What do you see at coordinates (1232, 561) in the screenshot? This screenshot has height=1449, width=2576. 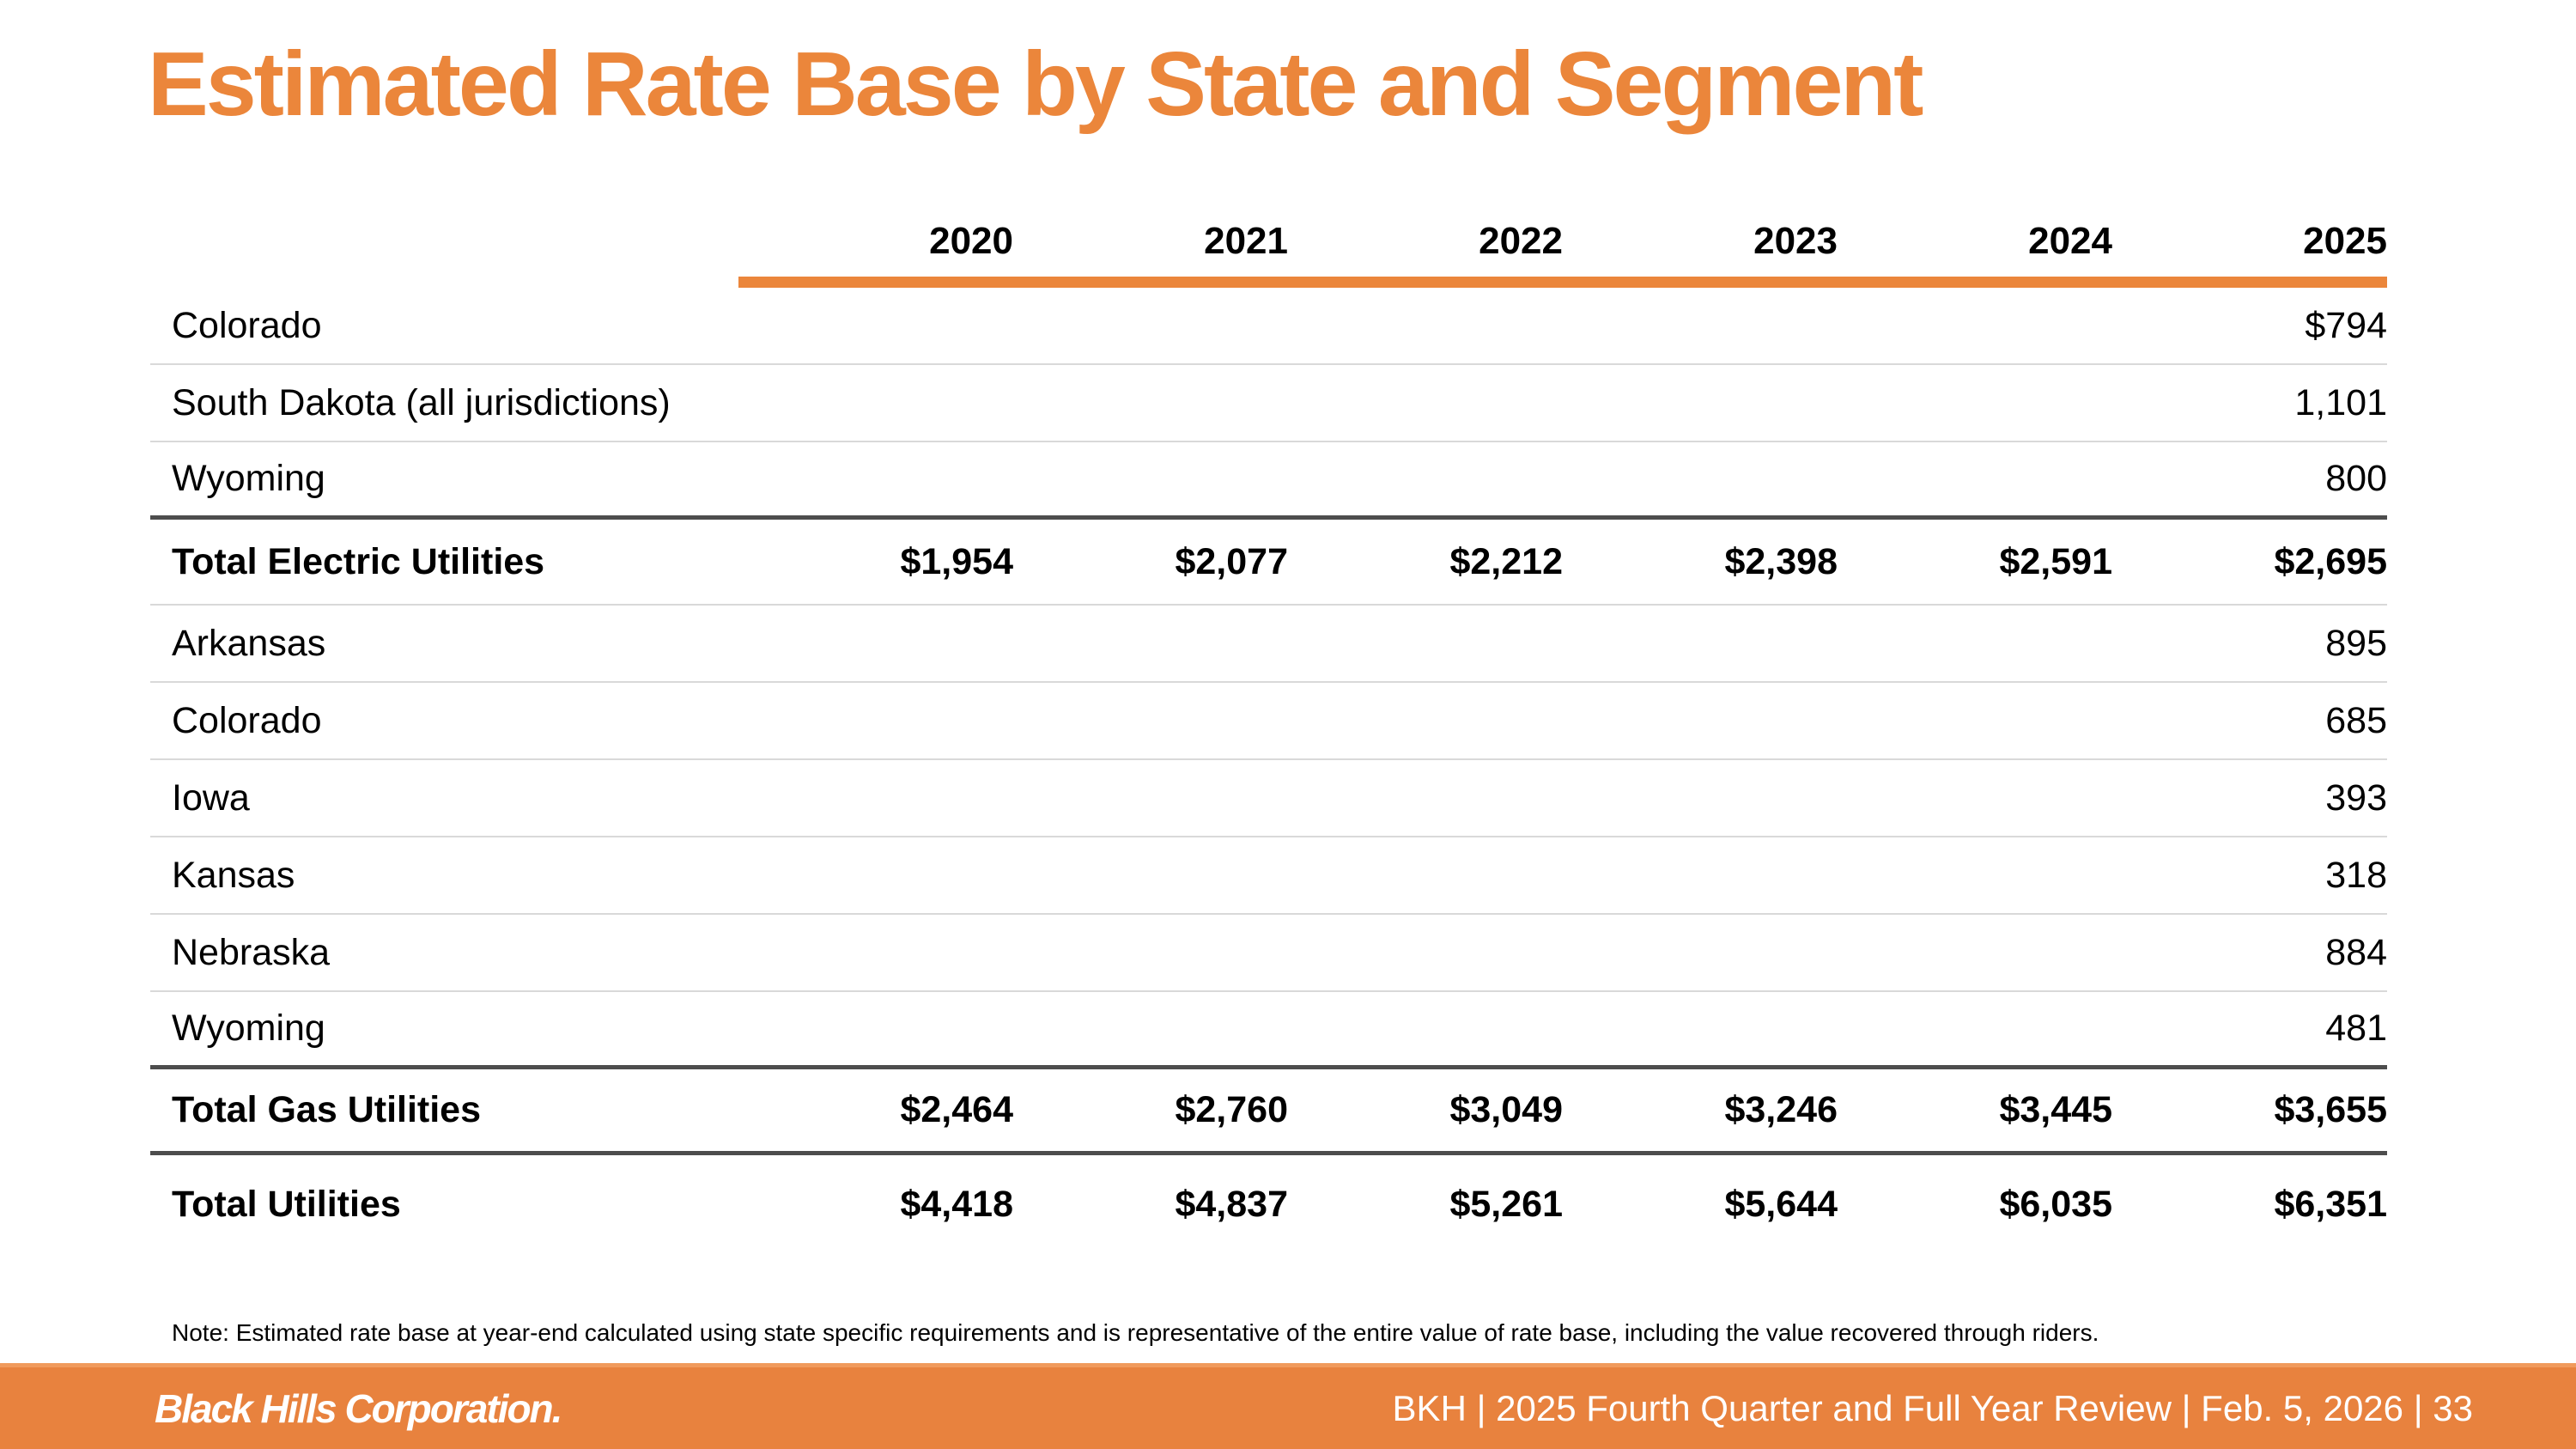 I see `cell-value: $2,077` at bounding box center [1232, 561].